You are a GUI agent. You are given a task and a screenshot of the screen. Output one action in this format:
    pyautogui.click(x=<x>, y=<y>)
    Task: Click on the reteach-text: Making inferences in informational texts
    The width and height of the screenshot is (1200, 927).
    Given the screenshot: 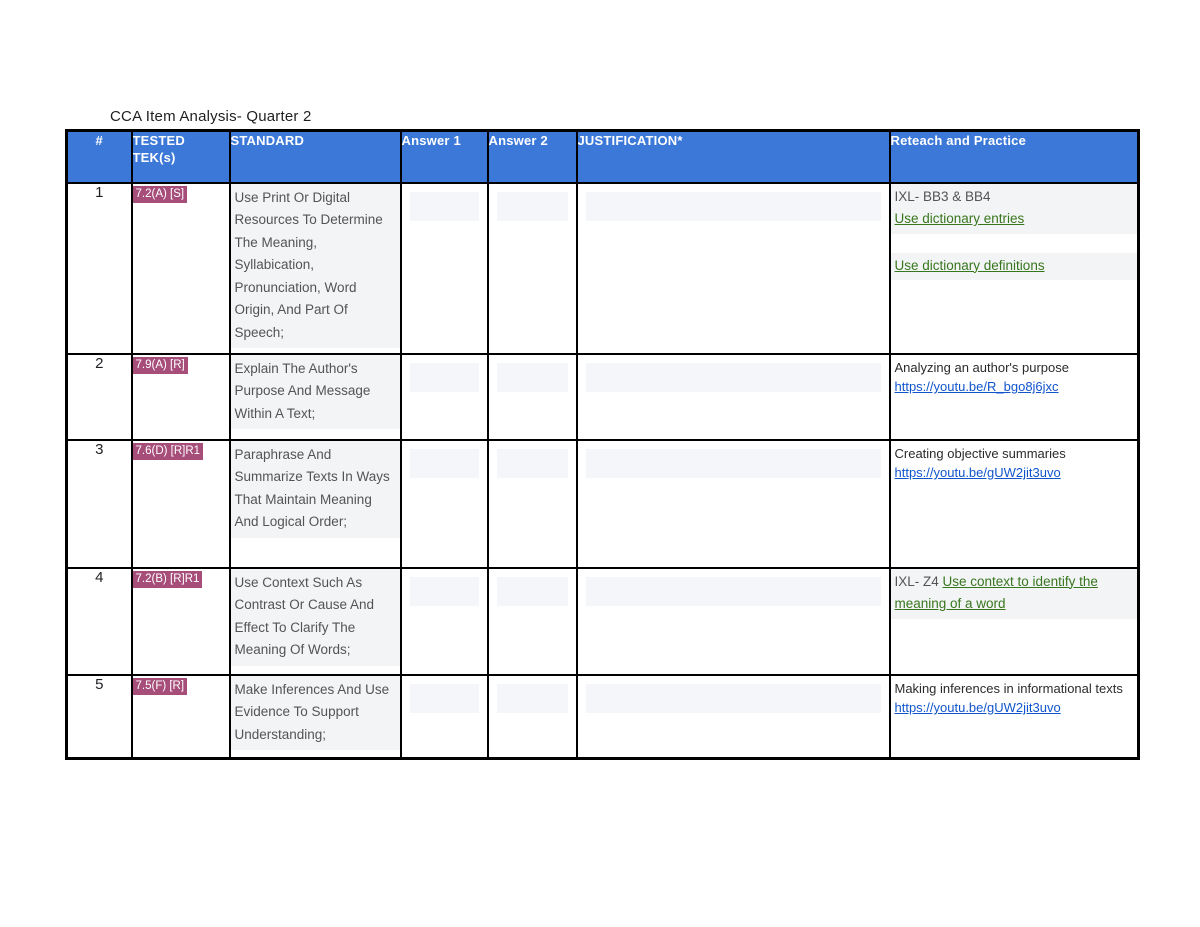 What is the action you would take?
    pyautogui.click(x=1008, y=688)
    